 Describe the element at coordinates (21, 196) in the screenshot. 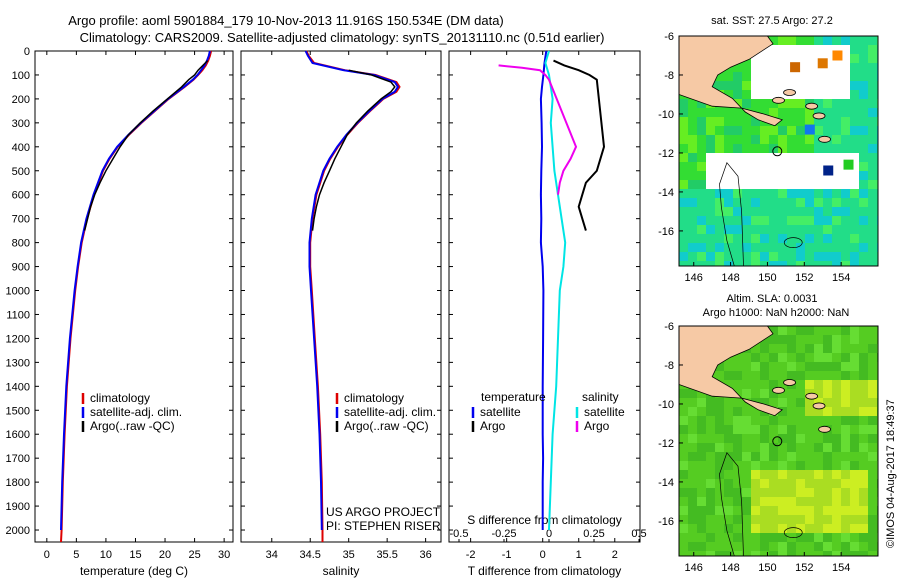

I see `depth-tick-label: 600` at that location.